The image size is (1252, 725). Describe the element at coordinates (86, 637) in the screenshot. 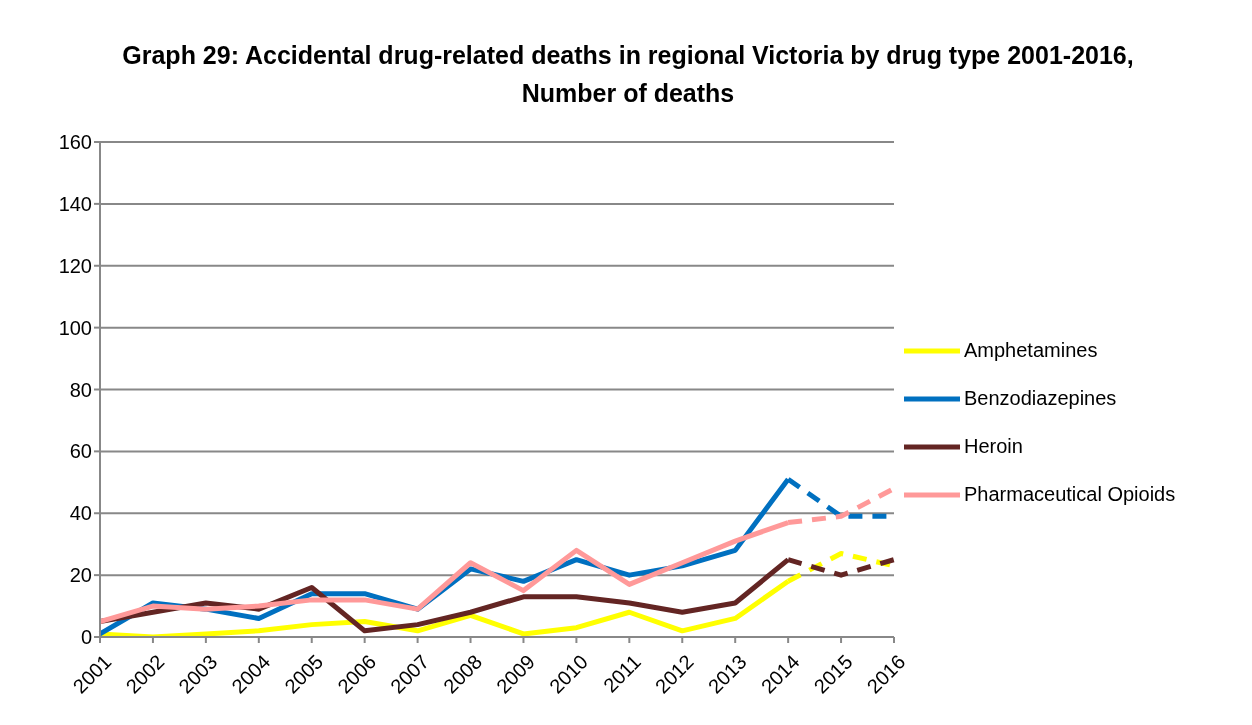

I see `y-tick-label: 0` at that location.